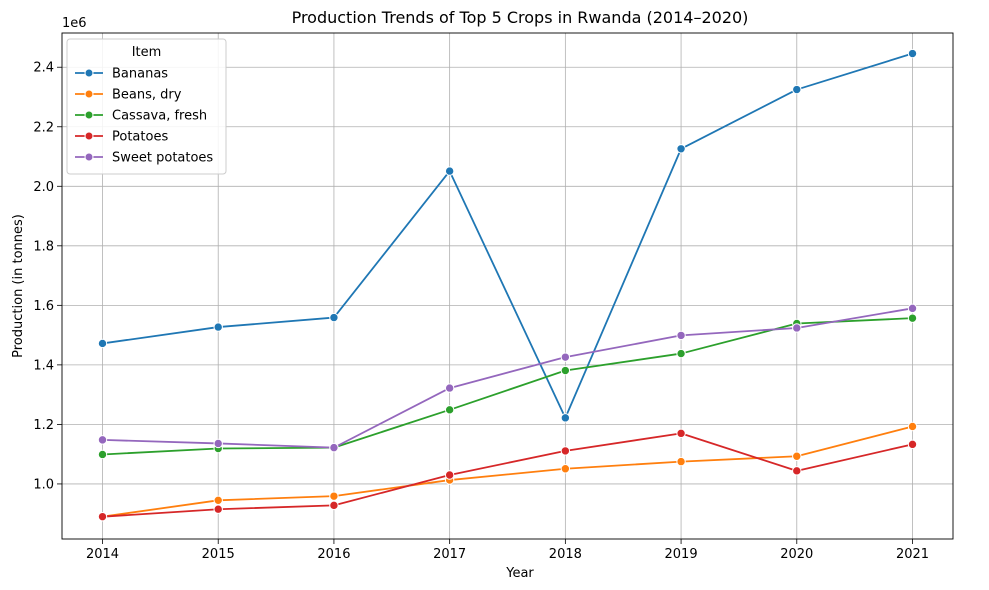 Image resolution: width=989 pixels, height=590 pixels. Describe the element at coordinates (43, 68) in the screenshot. I see `y-tick-label: 2.4` at that location.